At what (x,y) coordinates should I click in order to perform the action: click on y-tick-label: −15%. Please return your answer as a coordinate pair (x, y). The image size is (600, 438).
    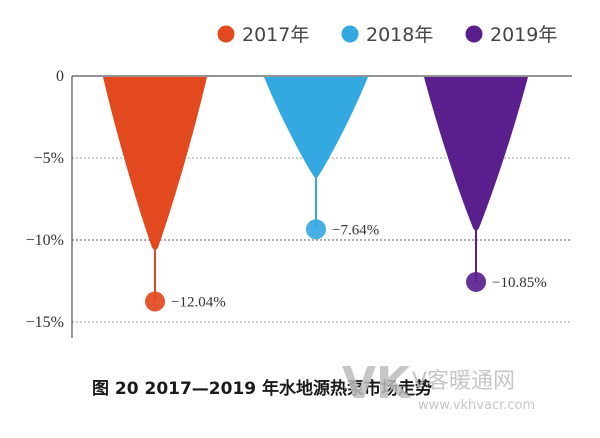
    Looking at the image, I should click on (45, 322).